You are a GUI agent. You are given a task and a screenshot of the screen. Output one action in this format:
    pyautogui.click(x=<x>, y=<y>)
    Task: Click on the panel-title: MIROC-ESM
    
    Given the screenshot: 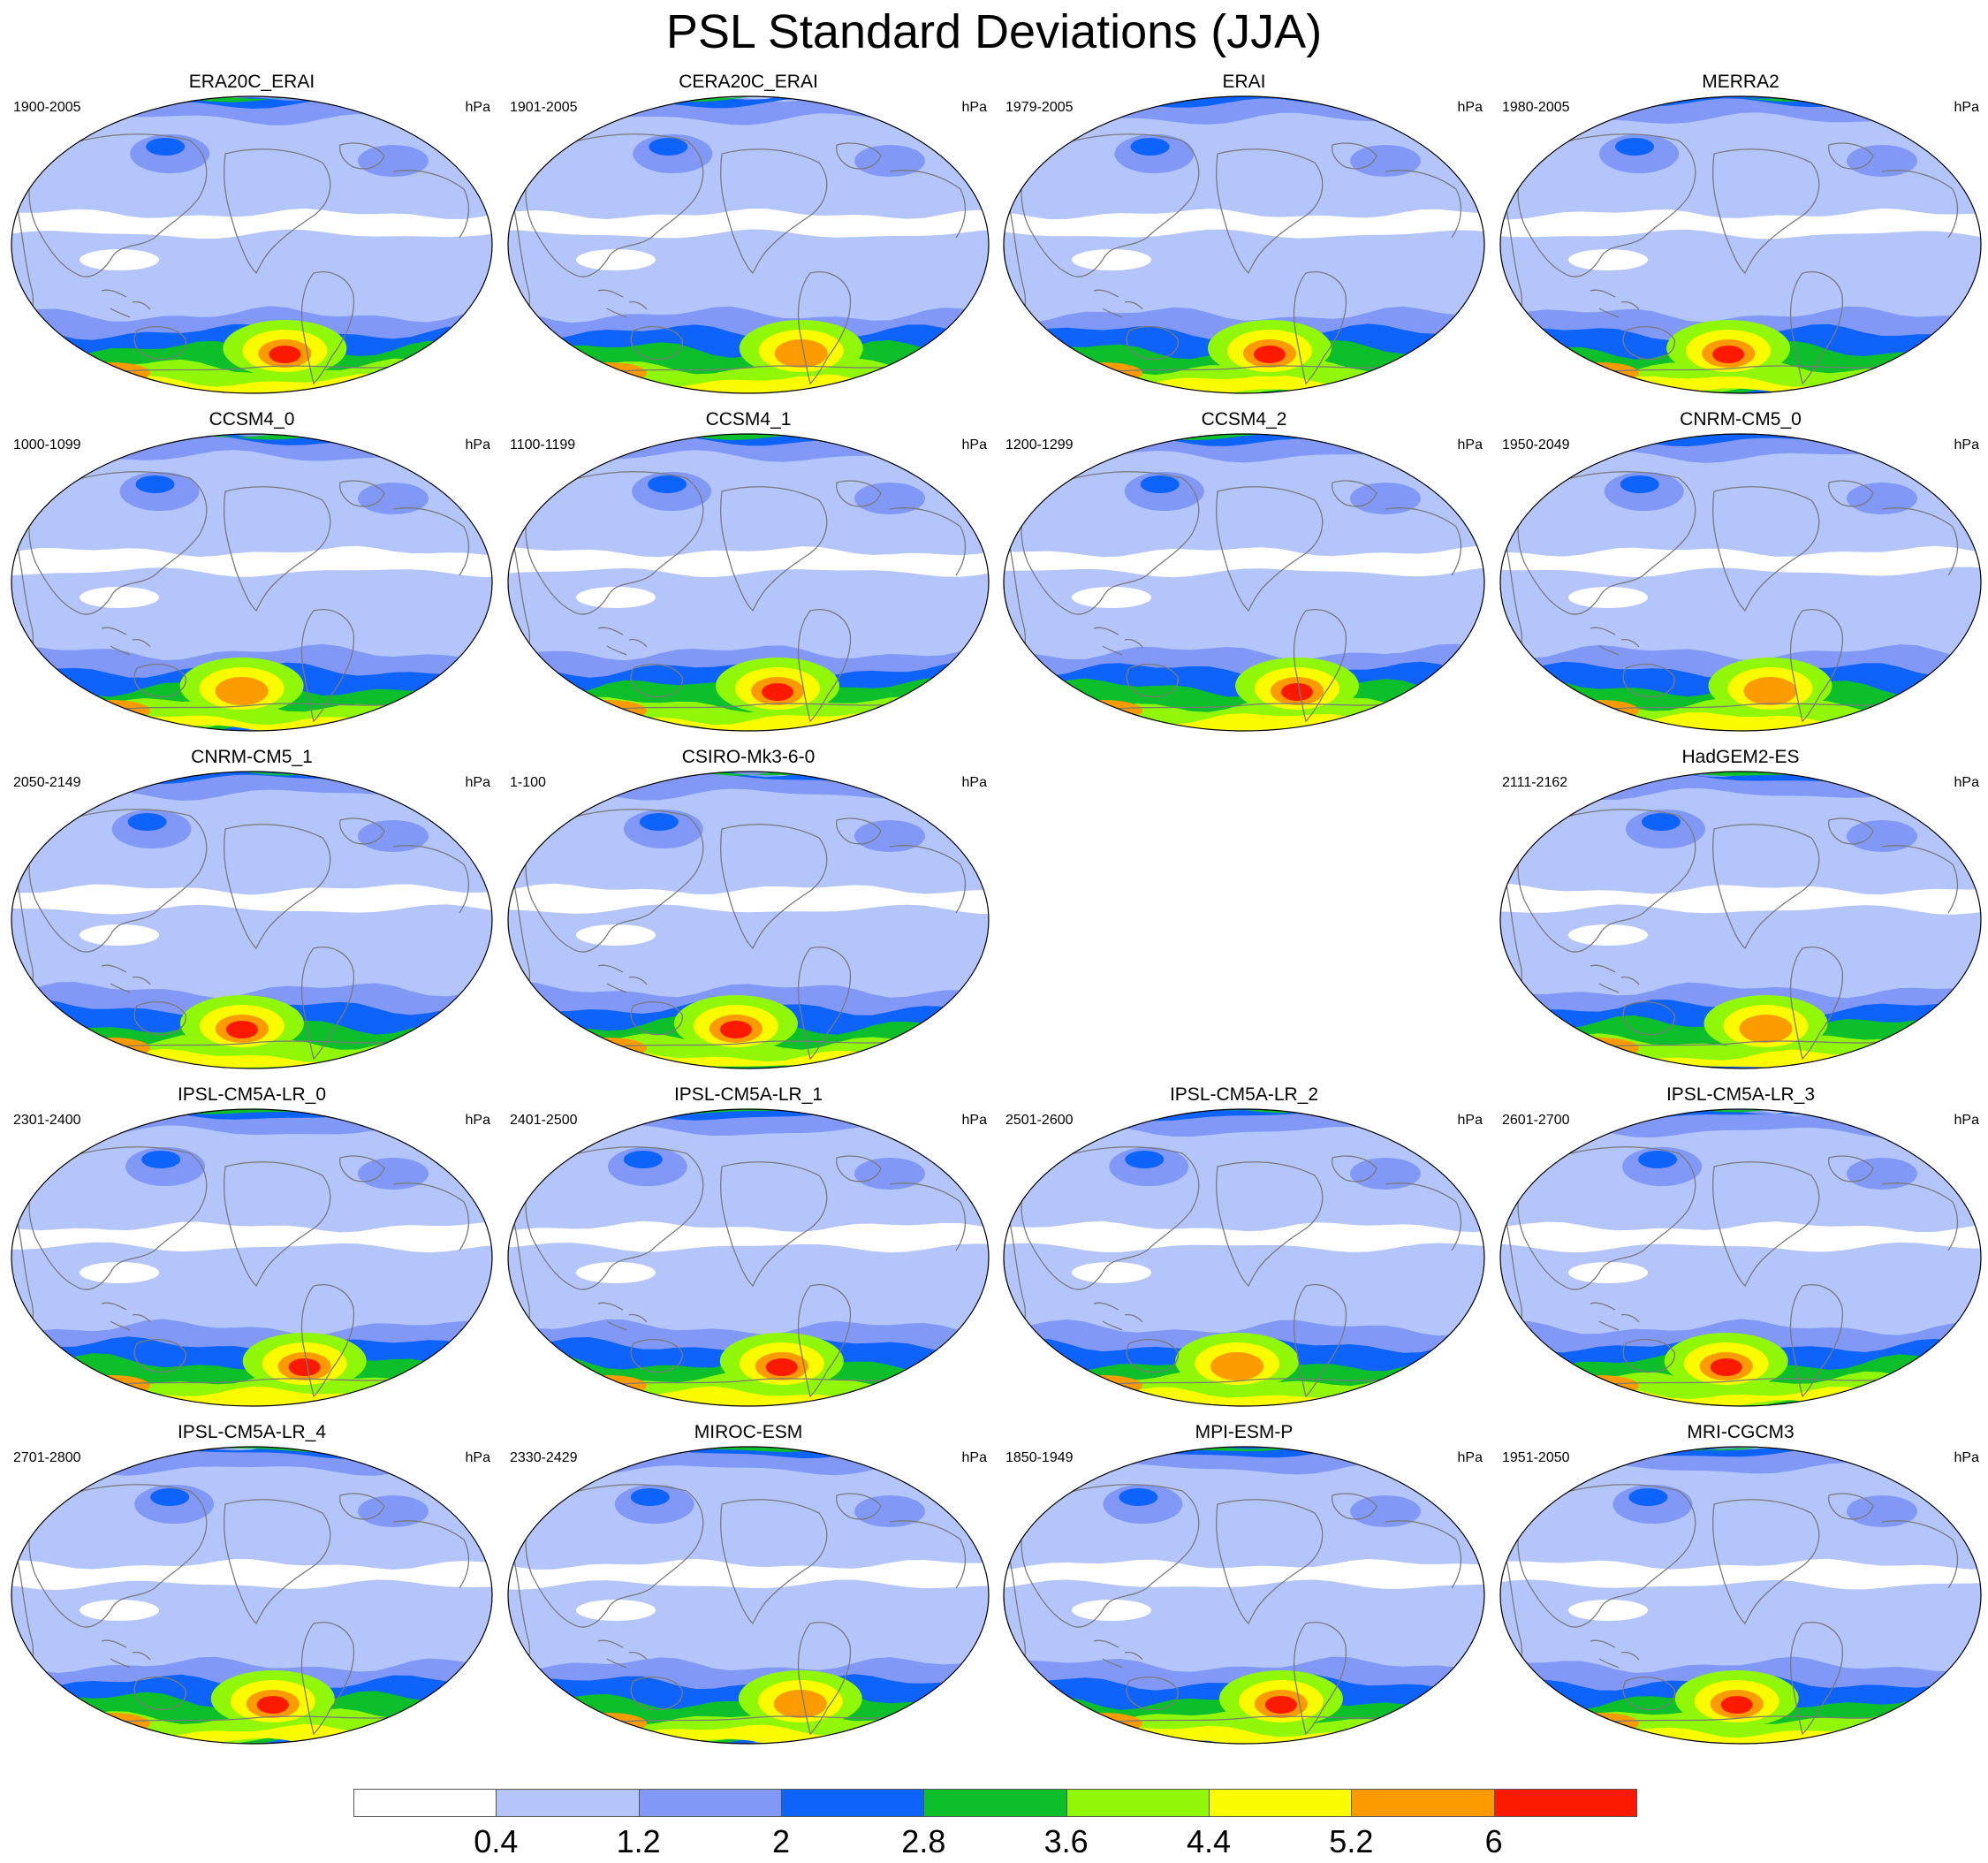 What is the action you would take?
    pyautogui.click(x=748, y=1432)
    